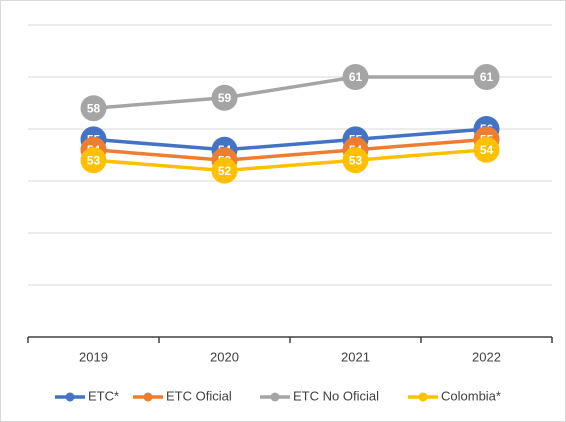  Describe the element at coordinates (103, 395) in the screenshot. I see `legend-label: ETC*` at that location.